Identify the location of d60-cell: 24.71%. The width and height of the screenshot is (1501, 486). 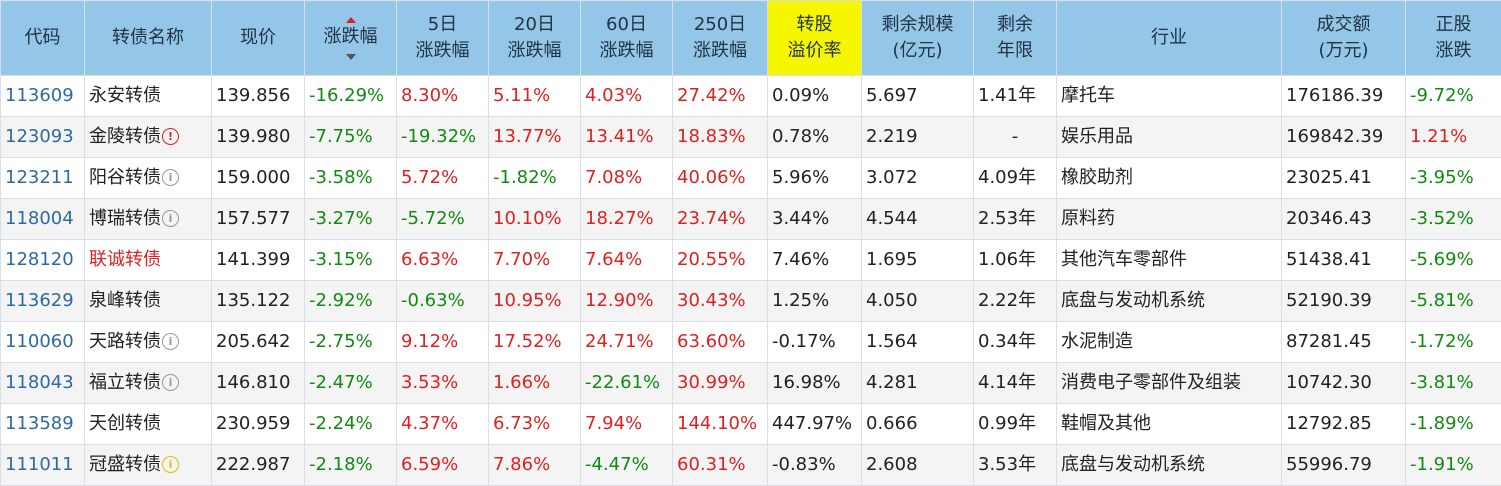
(627, 342).